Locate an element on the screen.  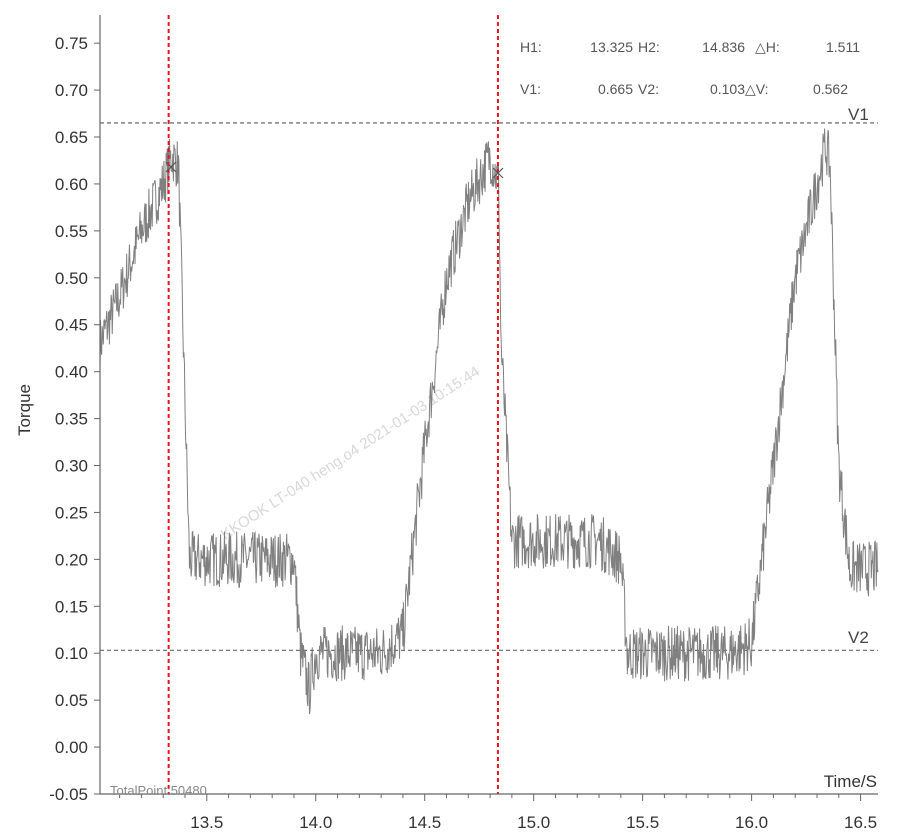
readout-v2-value: 0.103 is located at coordinates (727, 89).